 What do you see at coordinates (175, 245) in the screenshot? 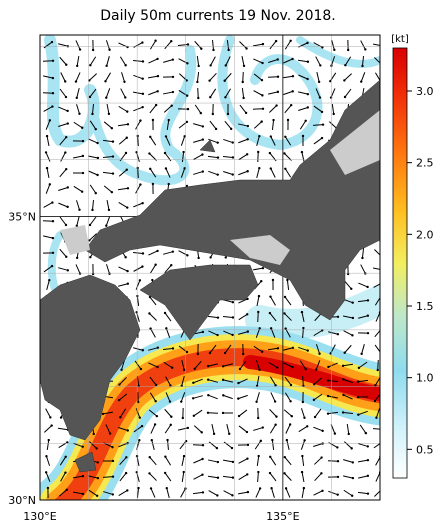
I see `land-shade` at bounding box center [175, 245].